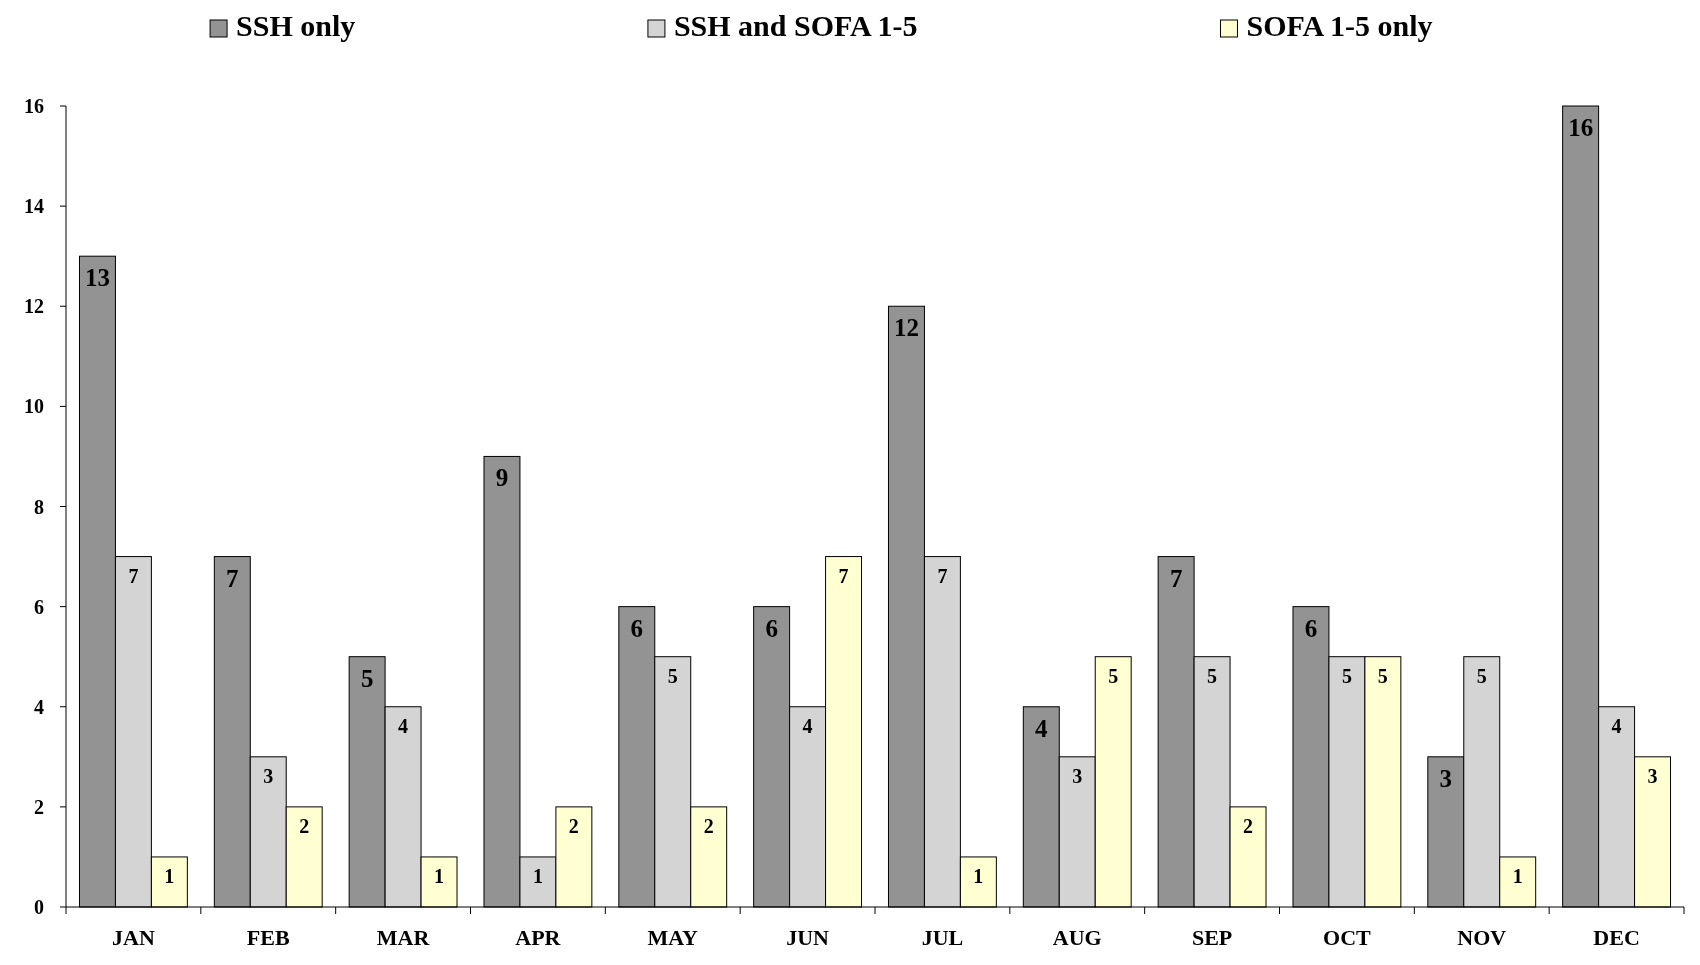 The height and width of the screenshot is (965, 1700). I want to click on y-tick-label: 0, so click(39, 907).